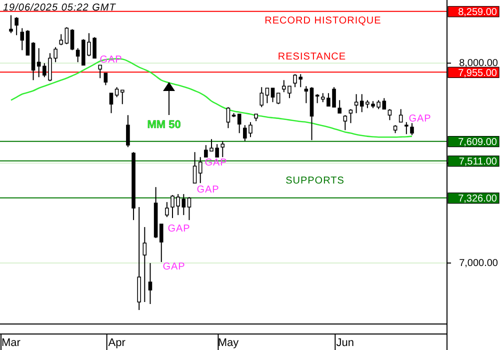 This screenshot has width=500, height=350. What do you see at coordinates (478, 264) in the screenshot?
I see `y-tick-label: 7,000.00` at bounding box center [478, 264].